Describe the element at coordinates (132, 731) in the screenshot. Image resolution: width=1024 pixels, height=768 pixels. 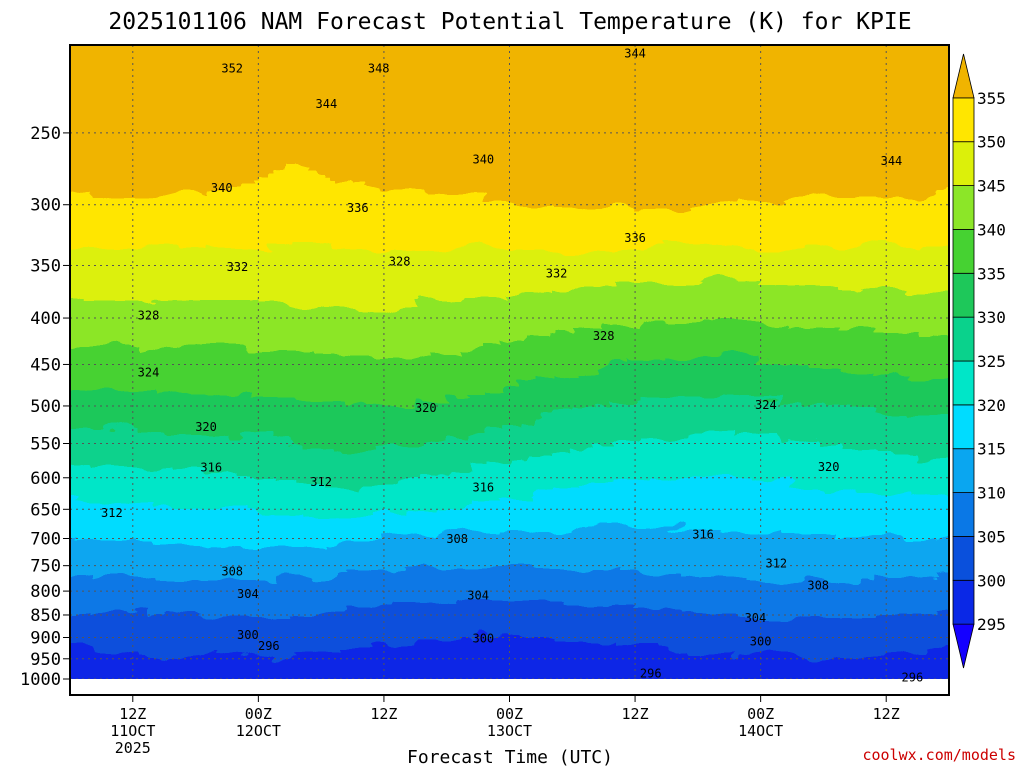
I see `x-tick-label: 11OCT` at that location.